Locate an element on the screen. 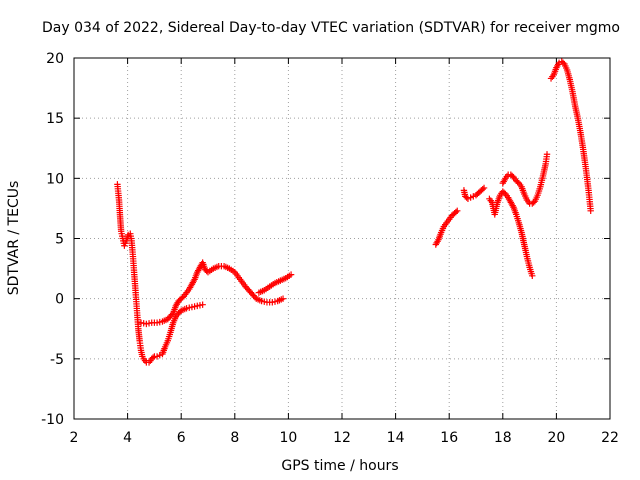 This screenshot has height=480, width=640. y-tick-label: 20 is located at coordinates (55, 59).